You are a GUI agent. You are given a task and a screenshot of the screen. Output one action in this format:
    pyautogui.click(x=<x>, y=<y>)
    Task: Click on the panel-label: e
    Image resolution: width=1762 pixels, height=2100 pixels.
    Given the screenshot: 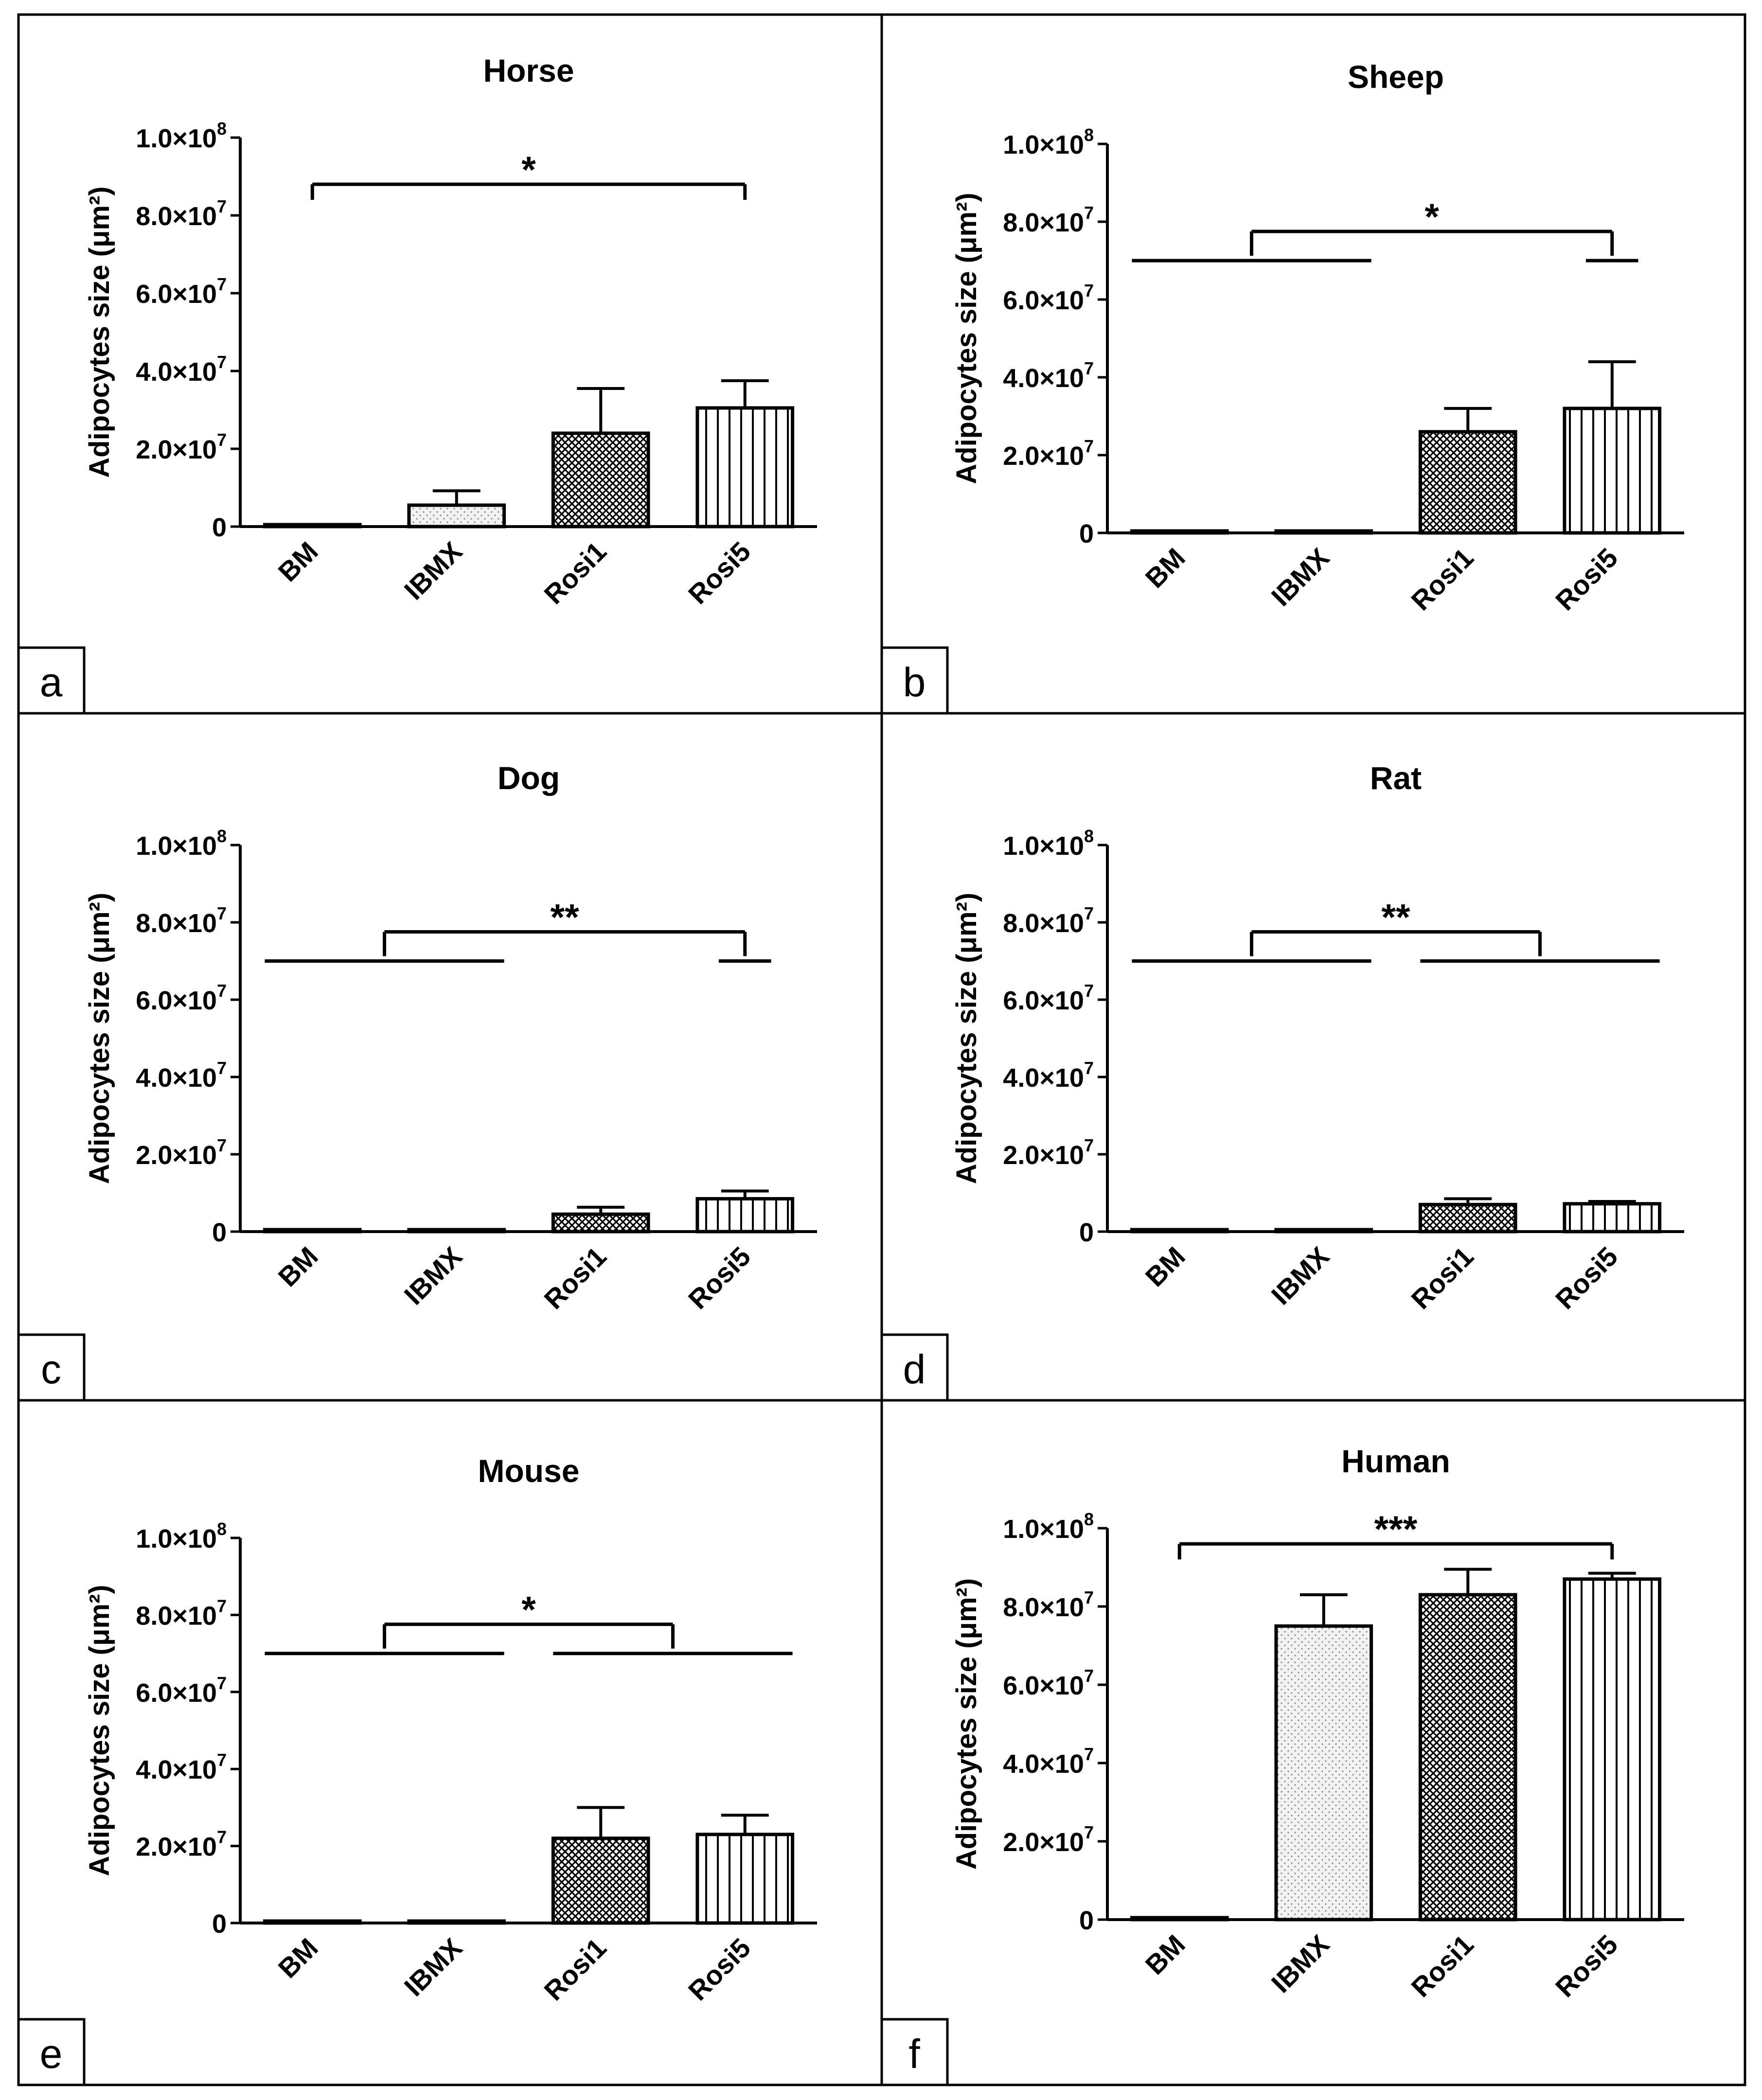 What is the action you would take?
    pyautogui.click(x=51, y=2054)
    